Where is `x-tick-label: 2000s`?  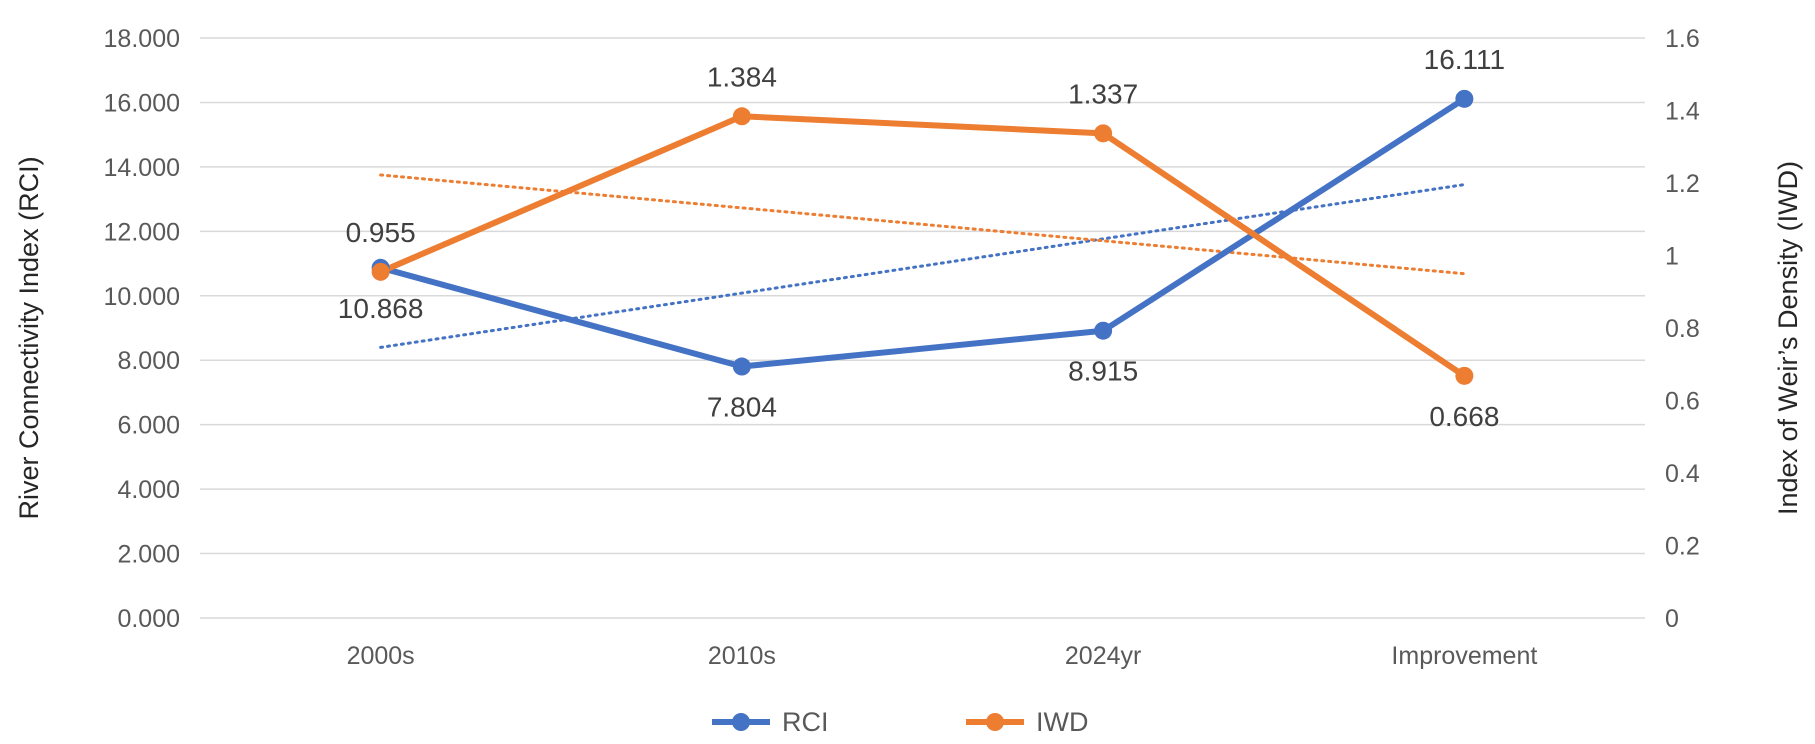 x-tick-label: 2000s is located at coordinates (381, 656).